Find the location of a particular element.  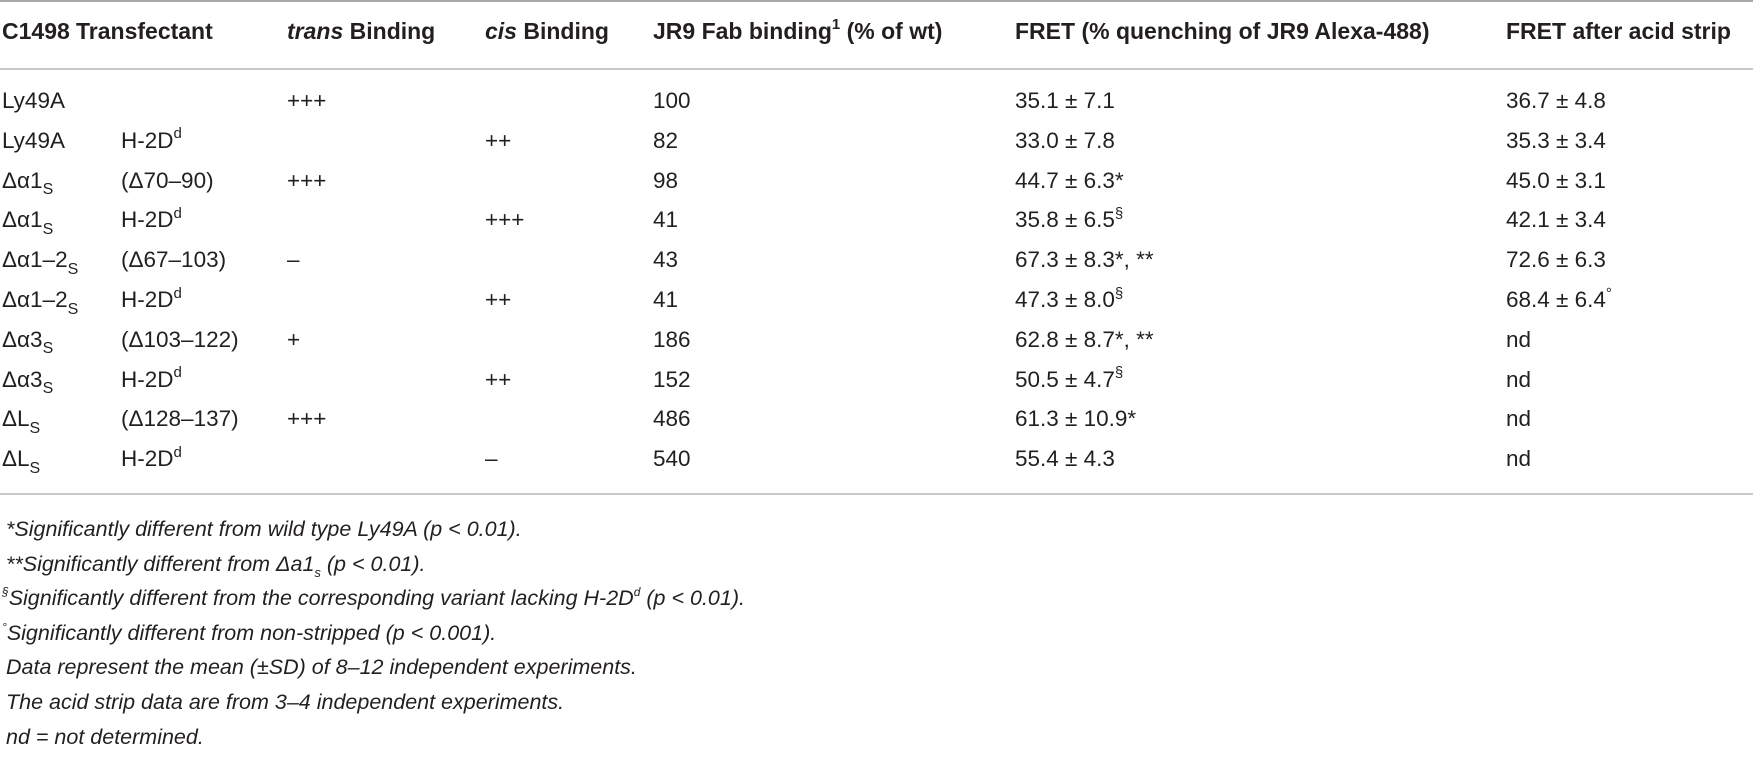

cell-transfectant: (Δ128–137) is located at coordinates (180, 419).